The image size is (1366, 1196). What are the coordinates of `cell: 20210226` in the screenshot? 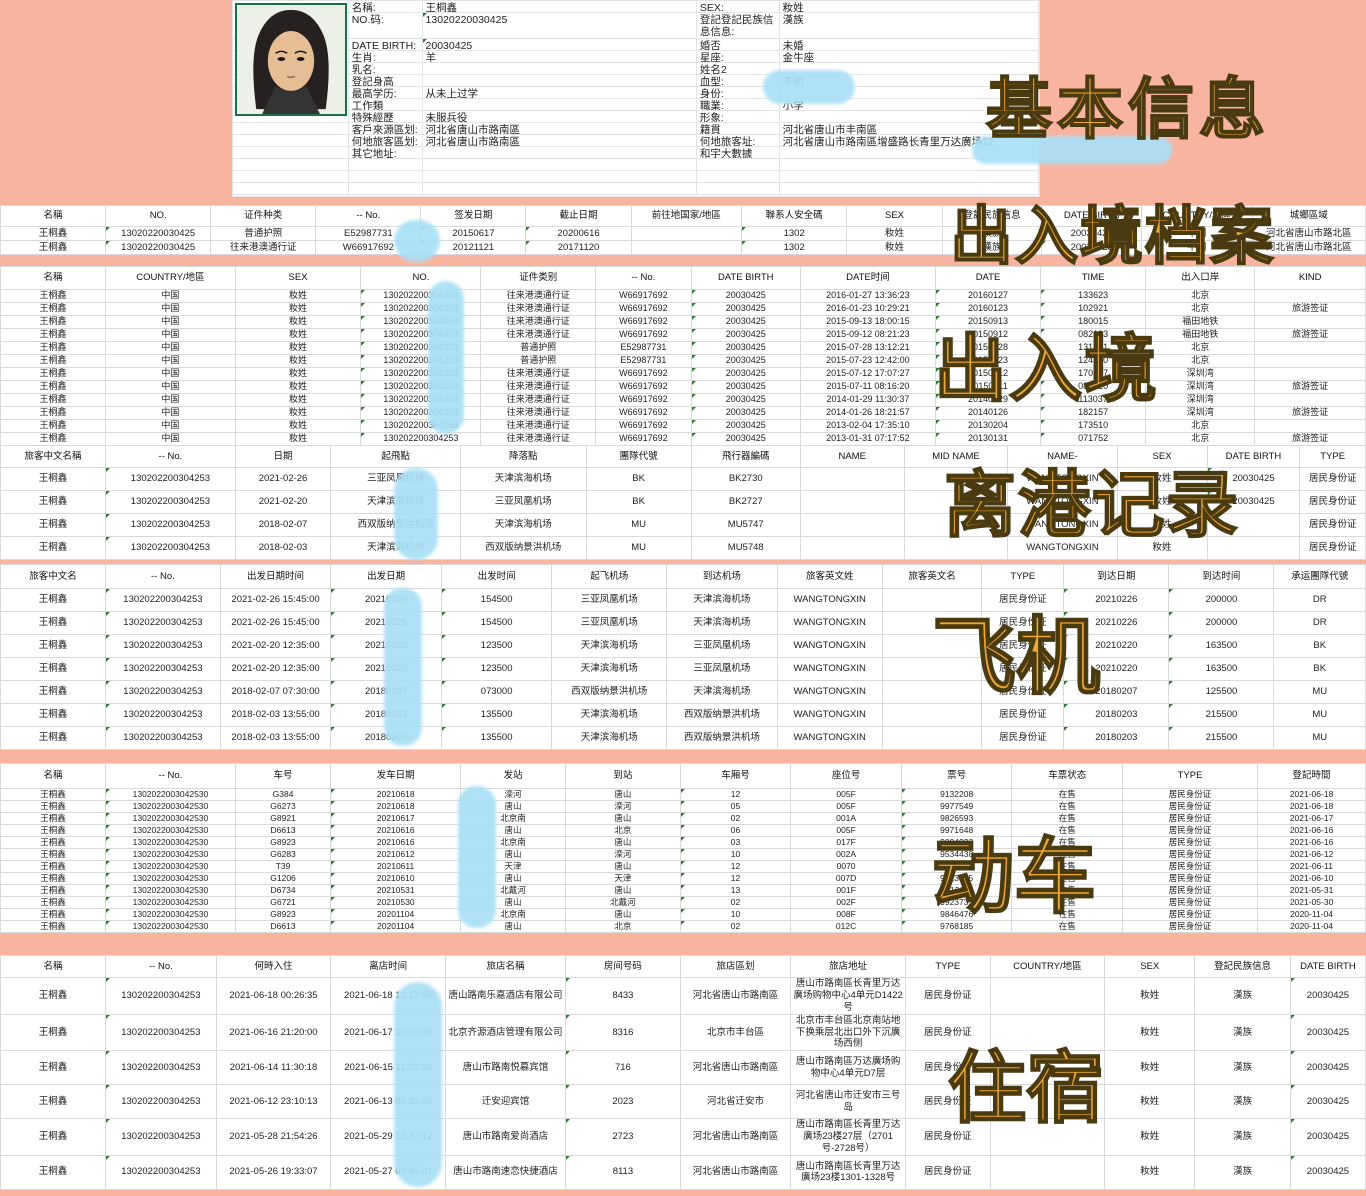 It's located at (1116, 600).